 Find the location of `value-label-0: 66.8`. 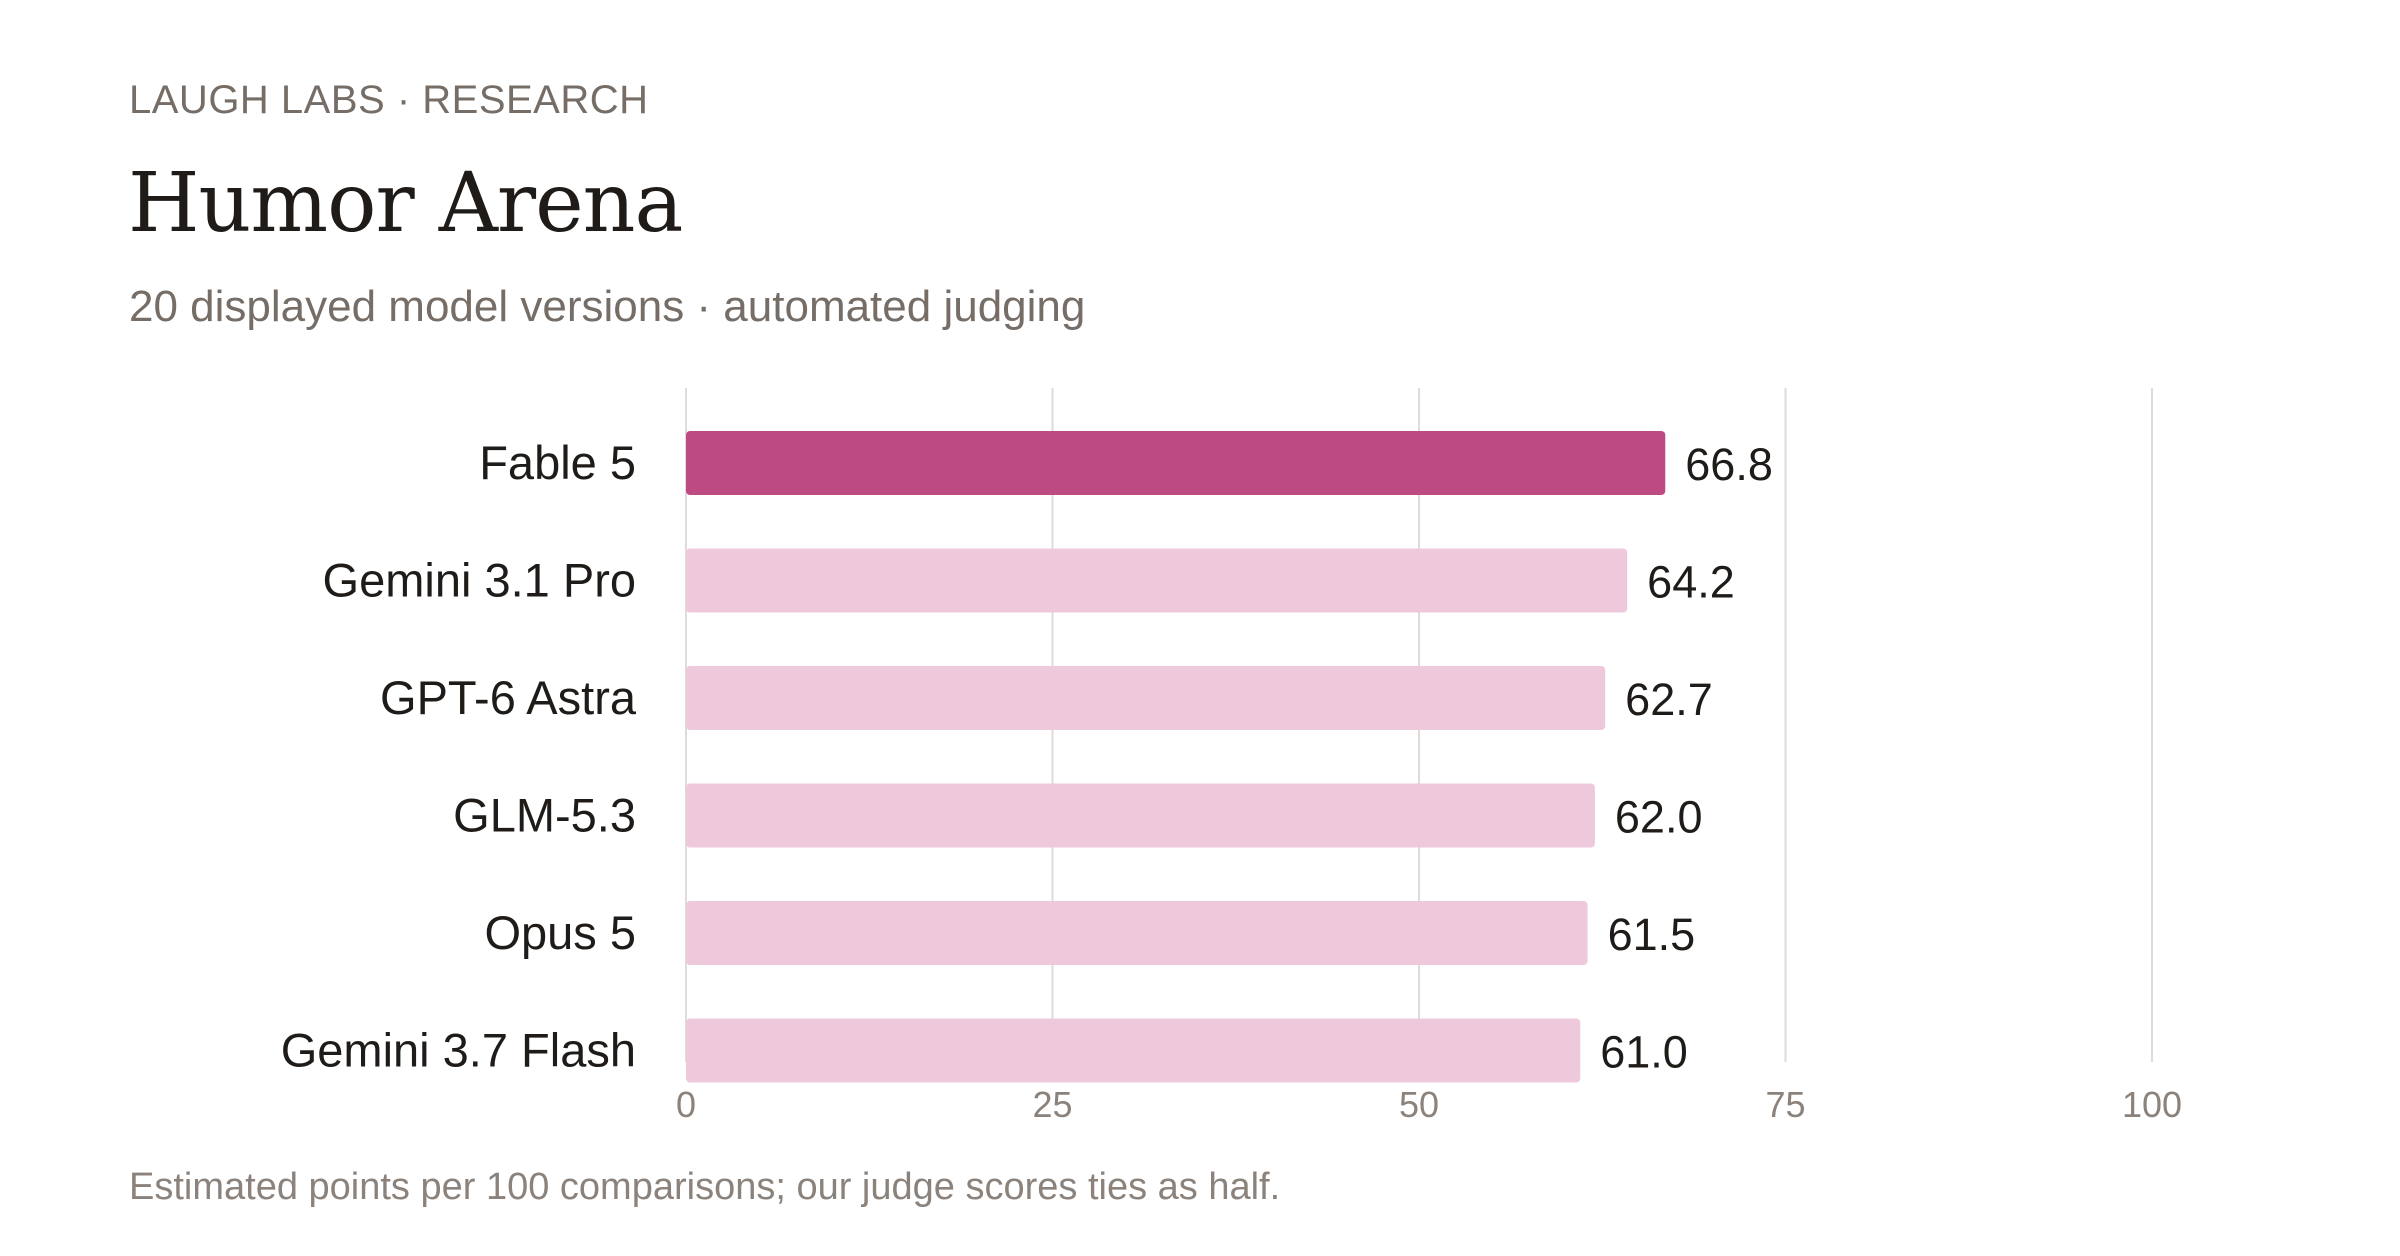

value-label-0: 66.8 is located at coordinates (1729, 464).